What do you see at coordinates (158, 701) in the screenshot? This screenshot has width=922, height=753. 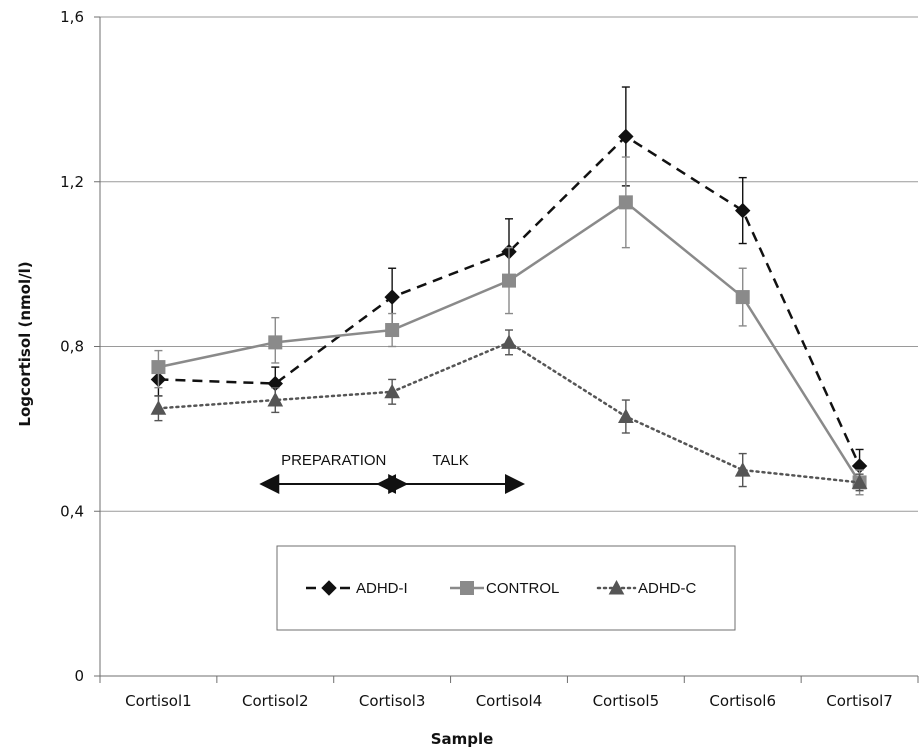 I see `x-axis-tick-label: Cortisol1` at bounding box center [158, 701].